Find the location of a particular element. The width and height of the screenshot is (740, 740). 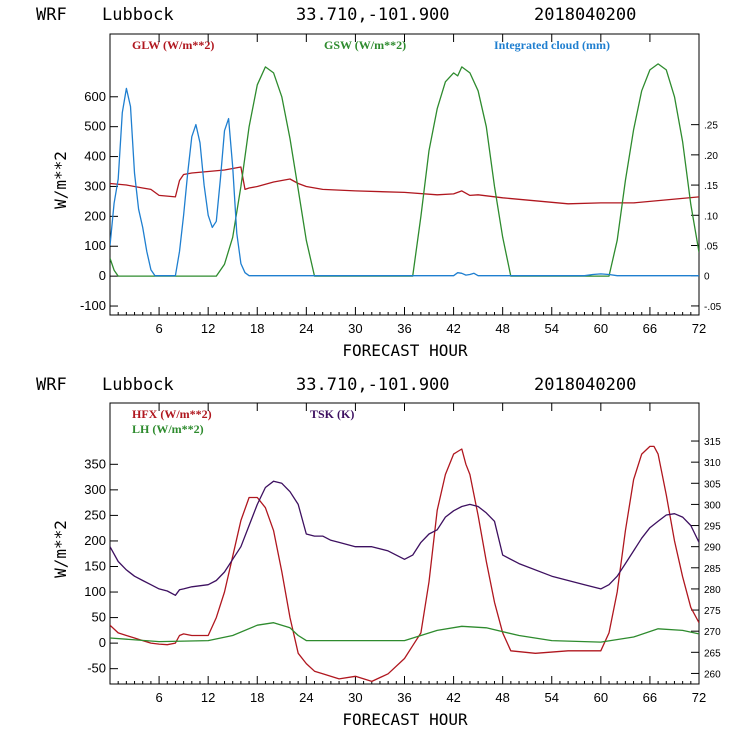

panel2-coords: 33.710,-101.900 is located at coordinates (373, 385).